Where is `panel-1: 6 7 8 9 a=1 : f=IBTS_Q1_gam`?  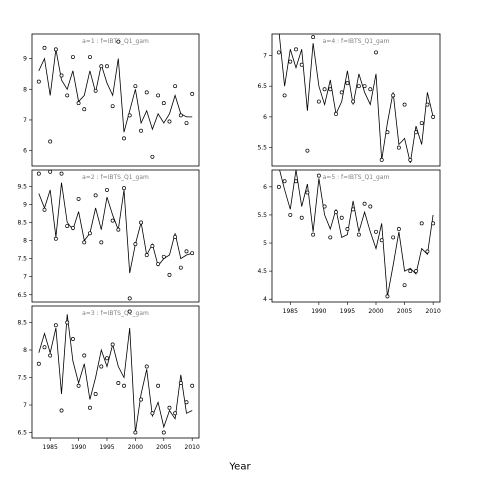
panel-1: 6 7 8 9 a=1 : f=IBTS_Q1_gam is located at coordinates (111, 100).